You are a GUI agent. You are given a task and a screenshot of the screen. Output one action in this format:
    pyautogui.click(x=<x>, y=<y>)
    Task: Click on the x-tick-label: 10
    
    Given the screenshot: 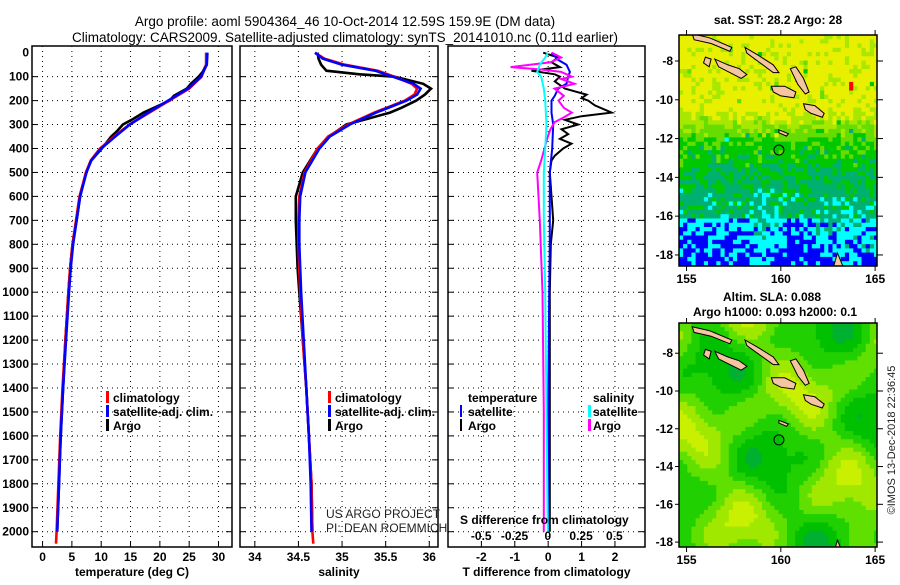 What is the action you would take?
    pyautogui.click(x=102, y=557)
    